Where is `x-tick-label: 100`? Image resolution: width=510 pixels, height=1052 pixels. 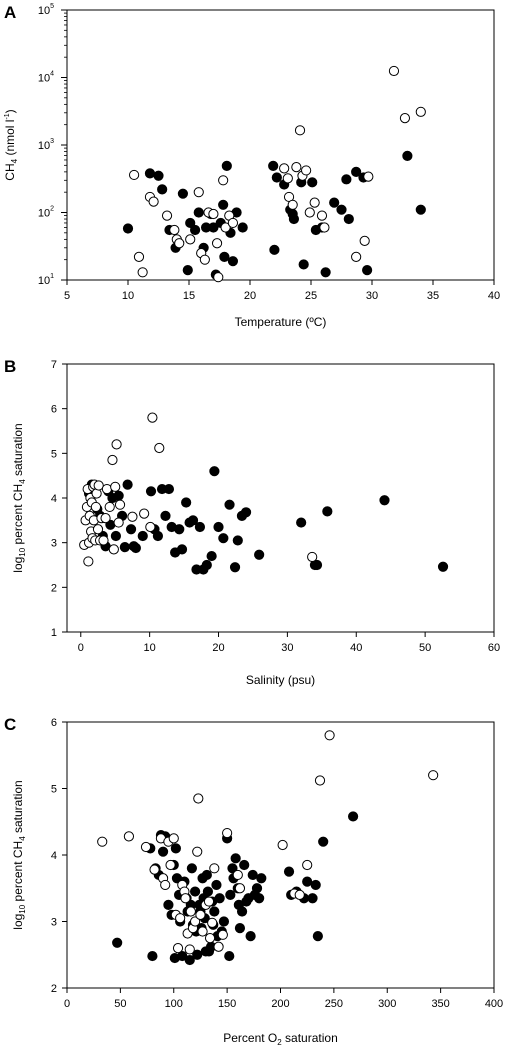
x-tick-label: 100 is located at coordinates (174, 1004).